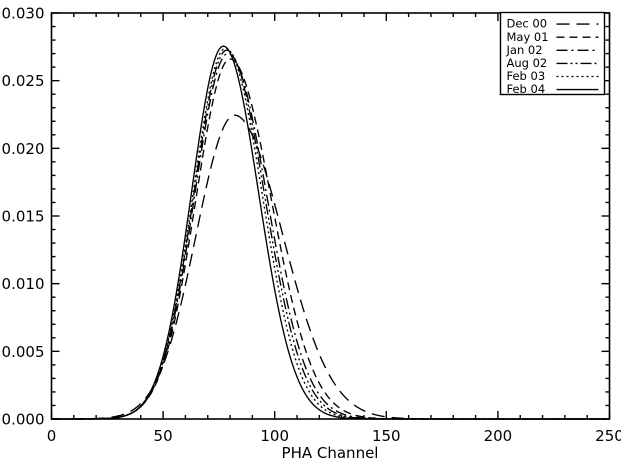  What do you see at coordinates (526, 89) in the screenshot?
I see `legend-label-feb-04: Feb 04` at bounding box center [526, 89].